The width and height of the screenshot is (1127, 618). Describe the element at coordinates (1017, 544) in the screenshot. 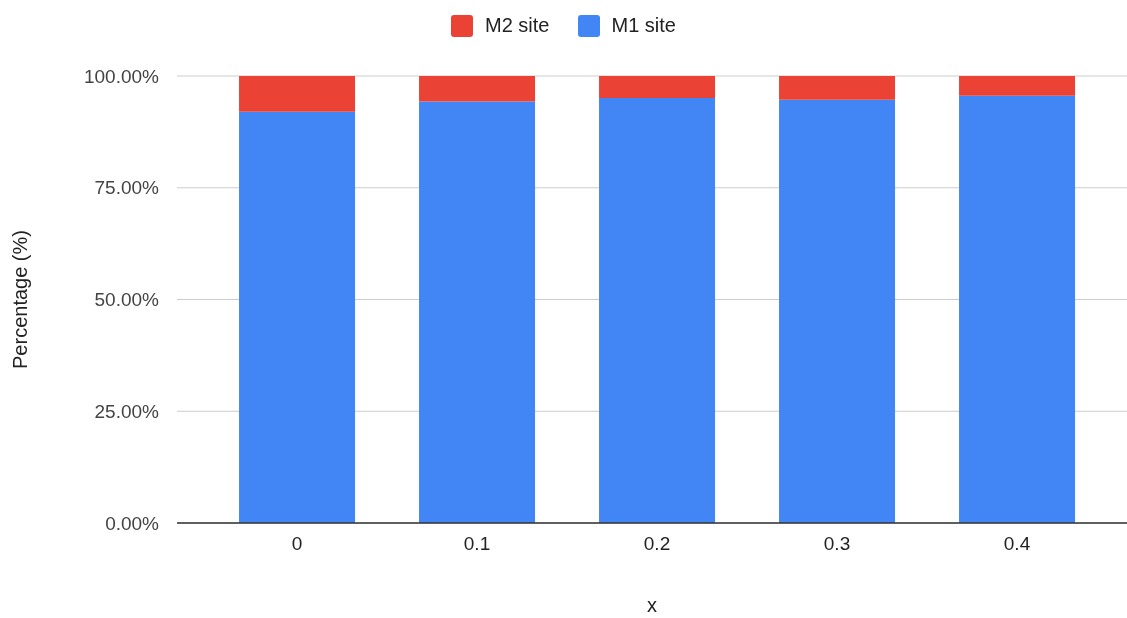

I see `x-tick-label: 0.4` at that location.